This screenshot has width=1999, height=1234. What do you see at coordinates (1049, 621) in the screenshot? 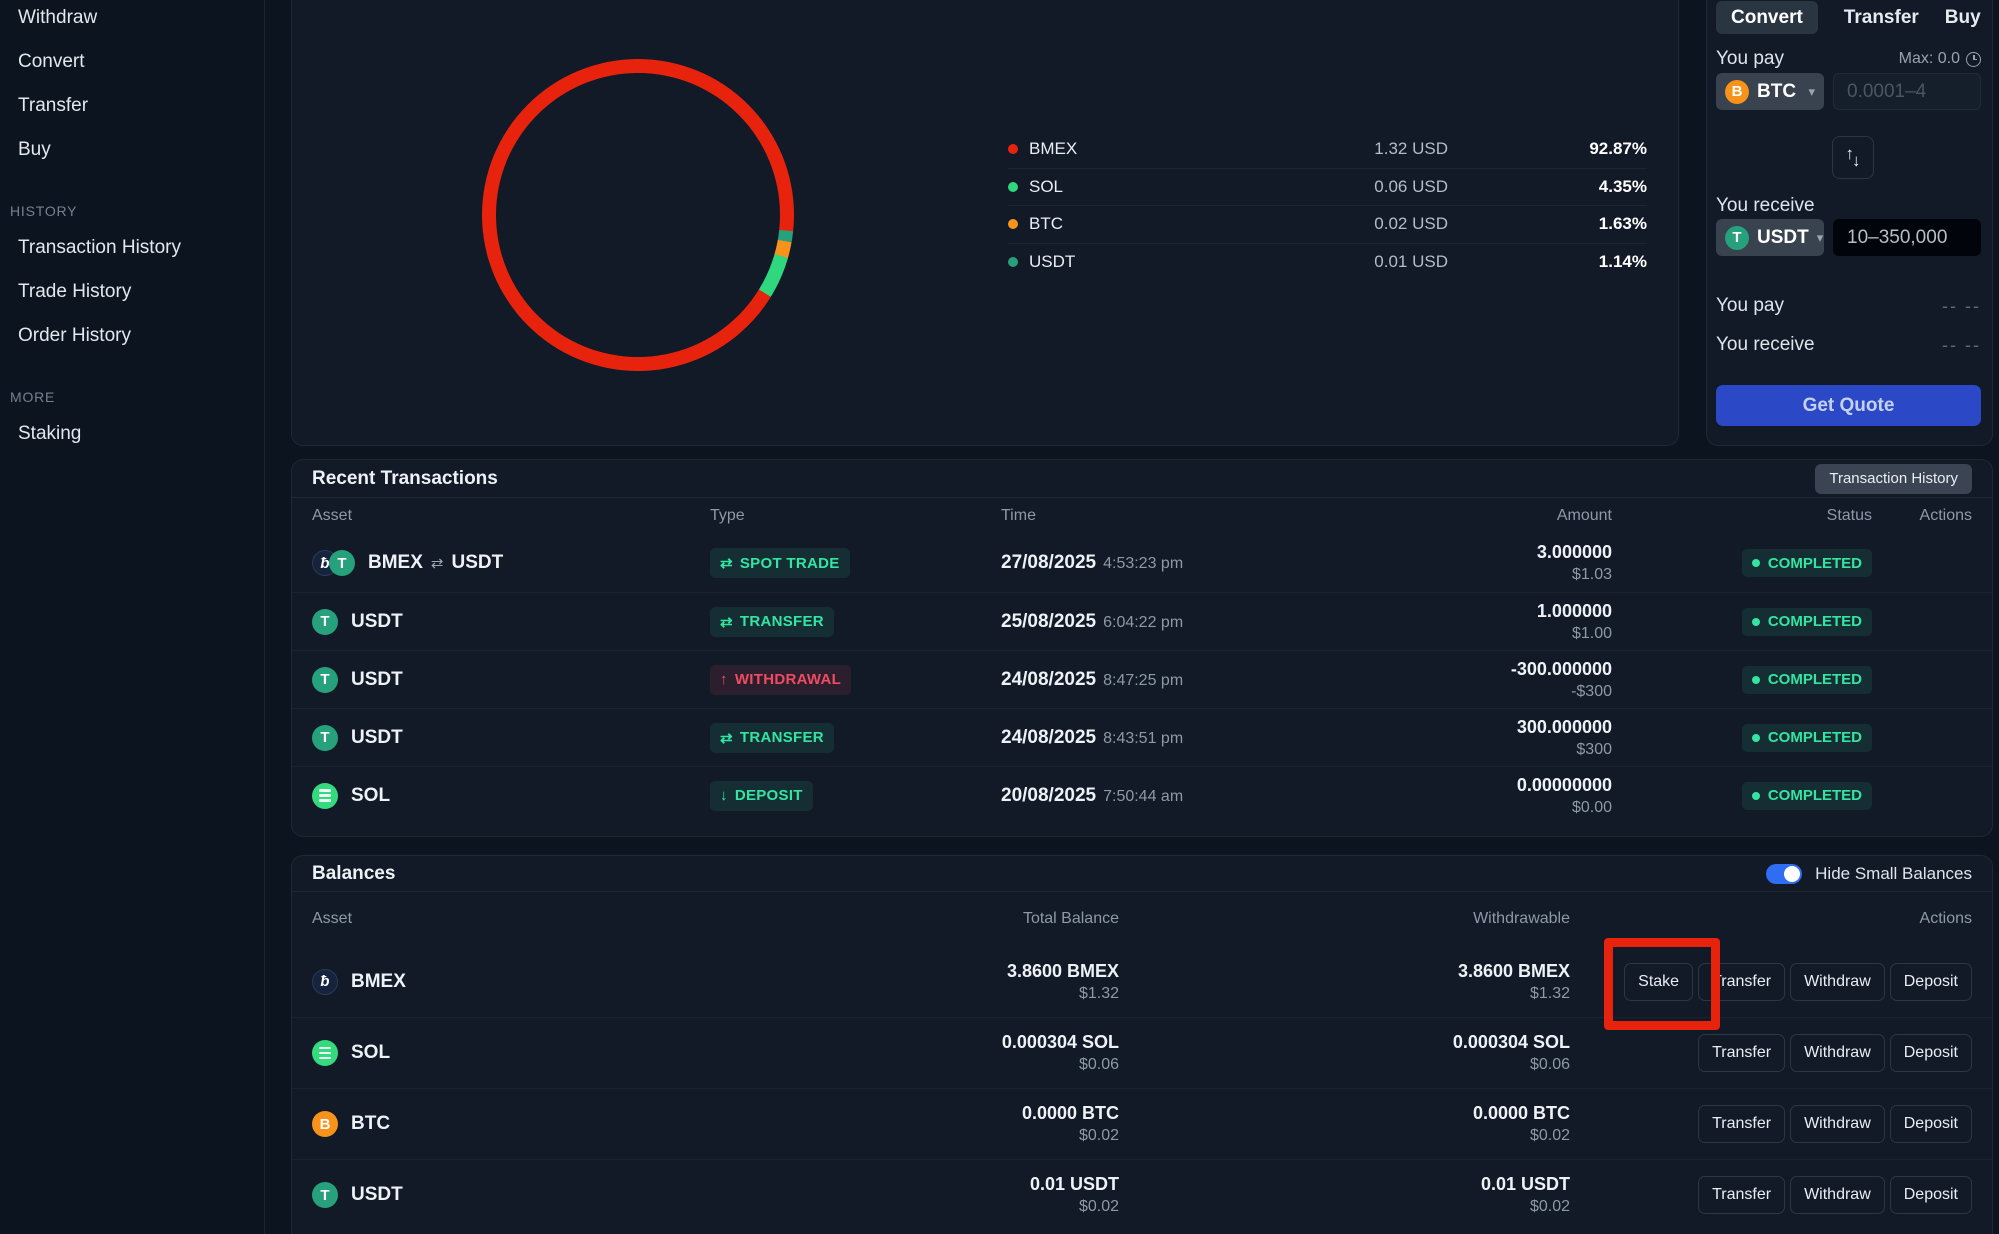
I see `transaction-date: 25/08/2025` at bounding box center [1049, 621].